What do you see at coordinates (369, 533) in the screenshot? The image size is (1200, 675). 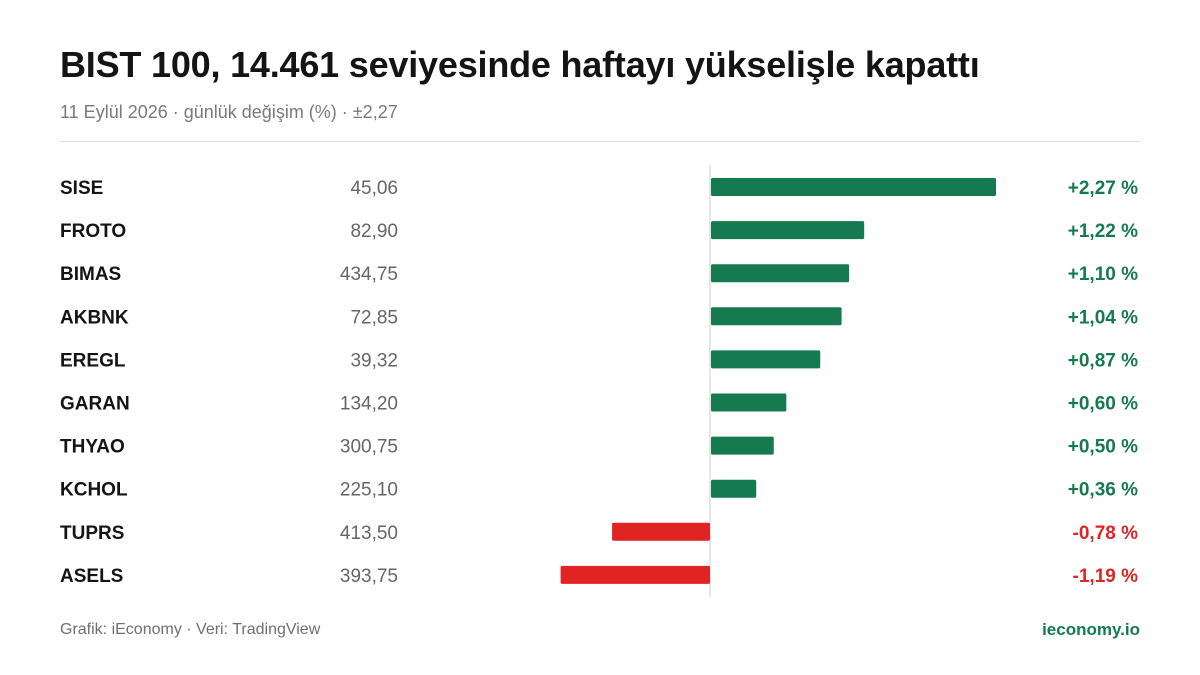 I see `price-label: 413,50` at bounding box center [369, 533].